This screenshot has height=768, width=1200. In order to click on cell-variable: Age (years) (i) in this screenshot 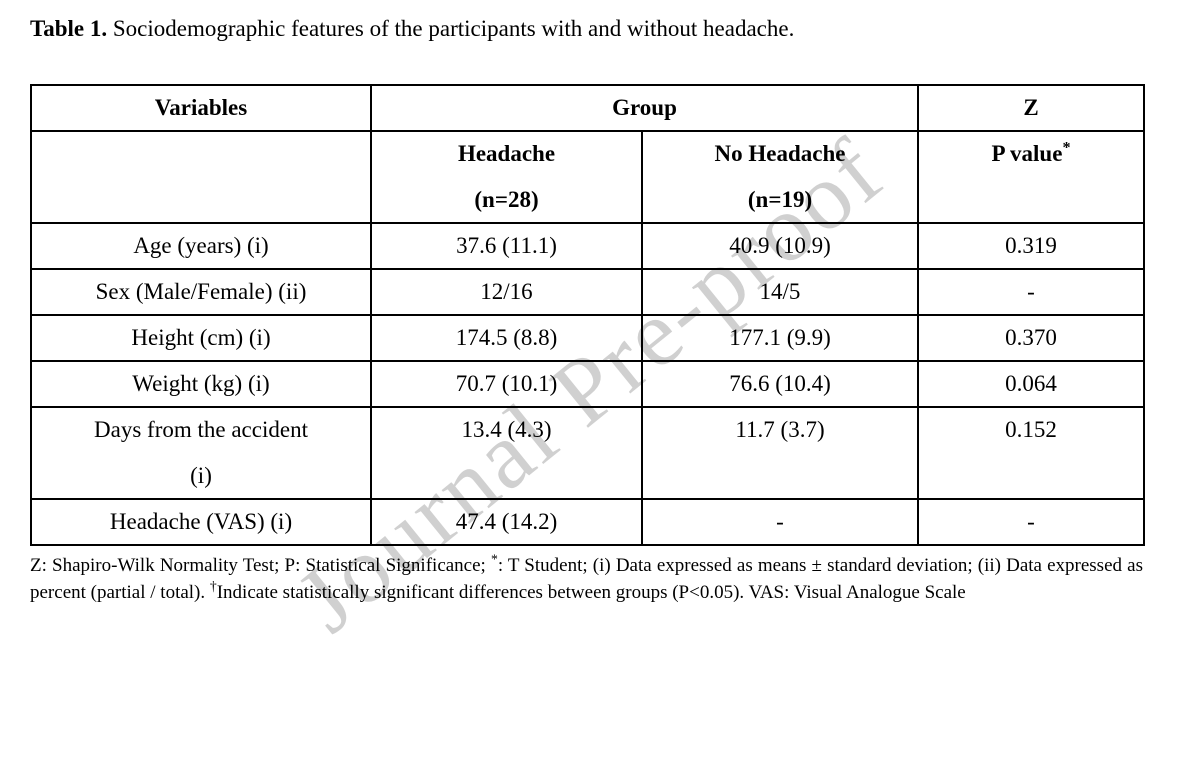, I will do `click(201, 246)`.